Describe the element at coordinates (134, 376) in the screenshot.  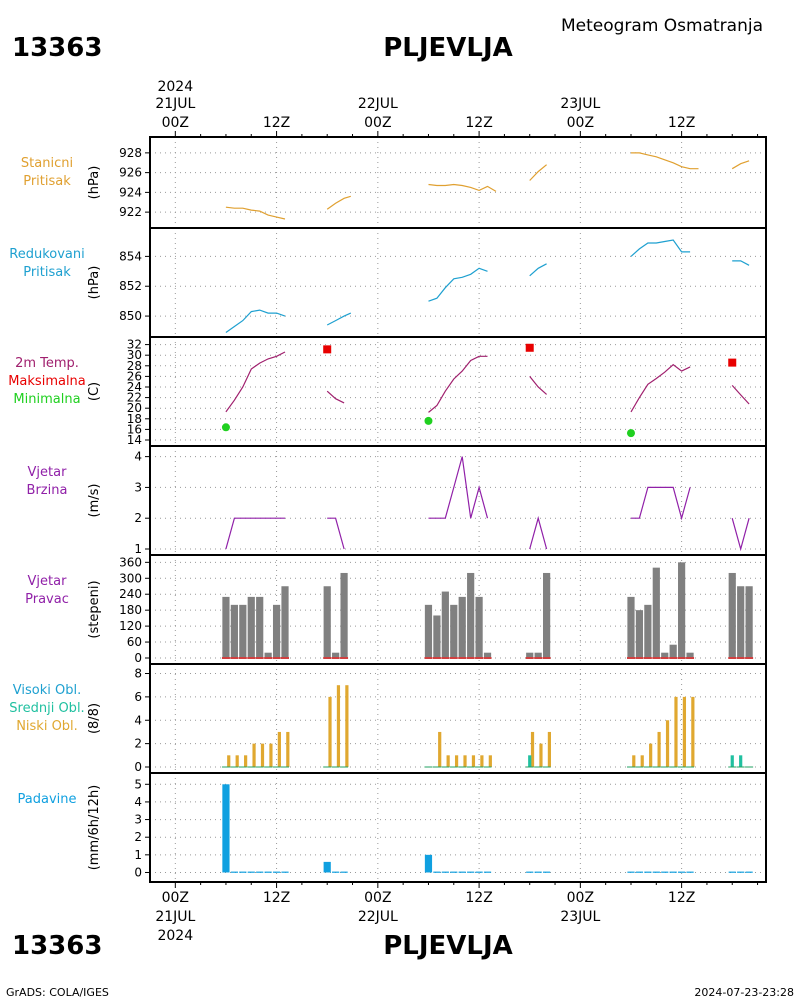
I see `y-tick-label: 26` at that location.